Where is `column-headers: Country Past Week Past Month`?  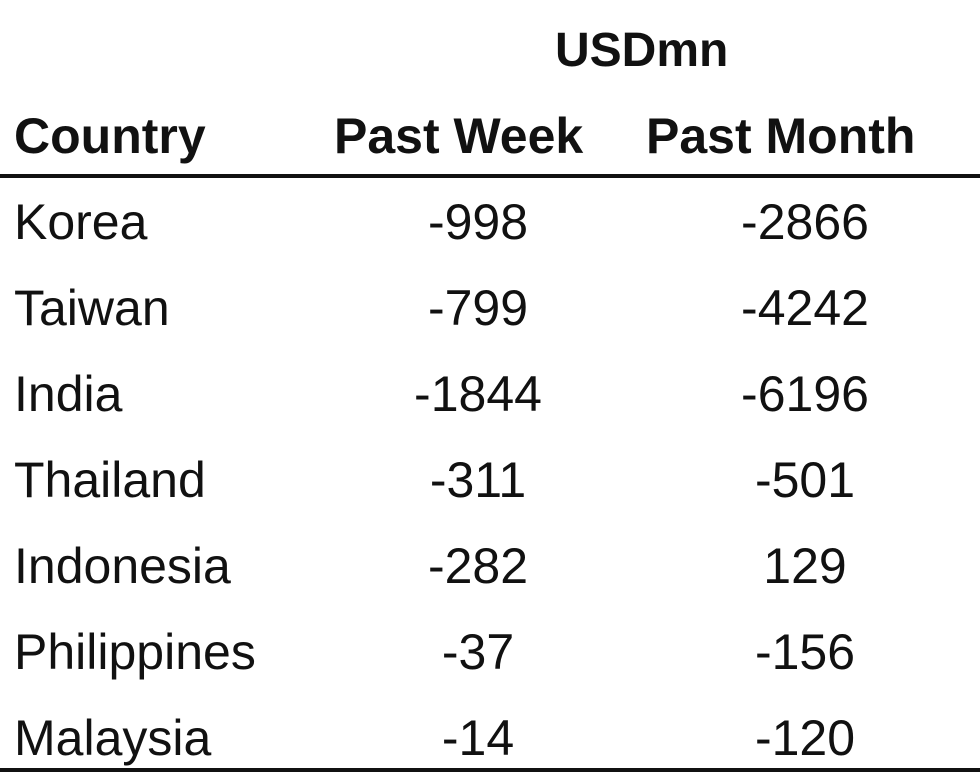 column-headers: Country Past Week Past Month is located at coordinates (490, 136).